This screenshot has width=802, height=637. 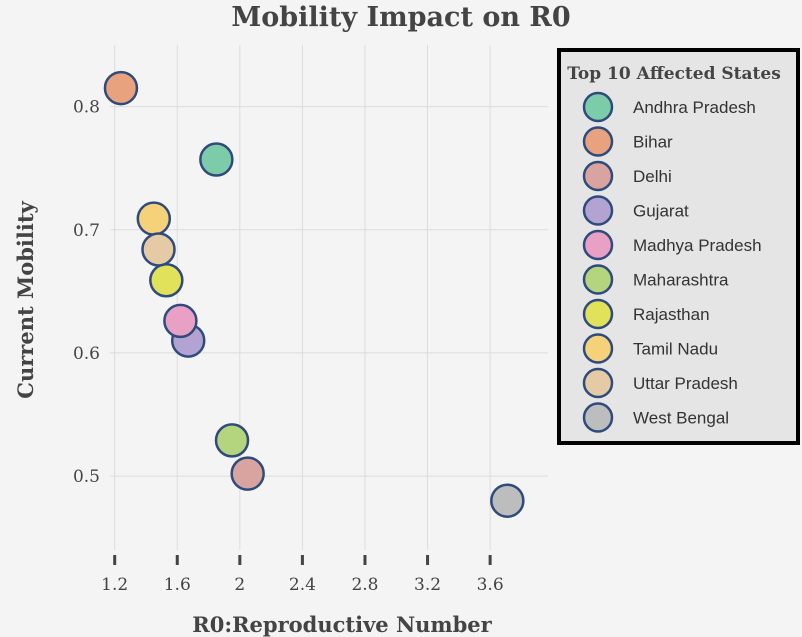 I want to click on y-tick-label: 0.8, so click(x=86, y=108).